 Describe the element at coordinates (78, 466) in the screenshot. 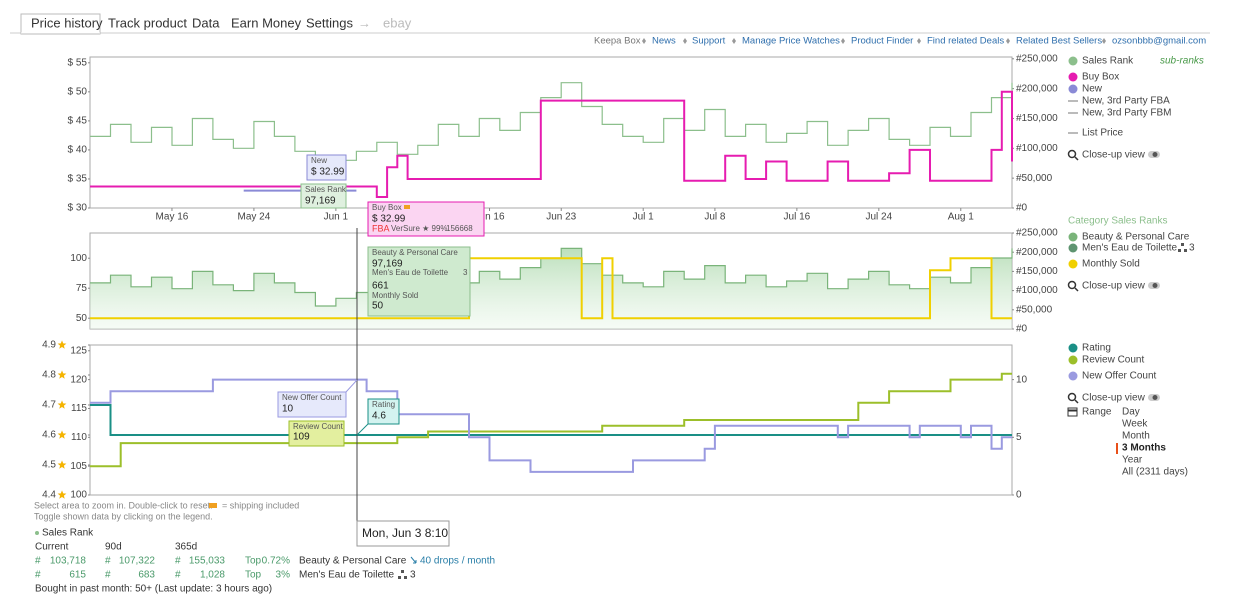

I see `y-tick-label: 105` at that location.